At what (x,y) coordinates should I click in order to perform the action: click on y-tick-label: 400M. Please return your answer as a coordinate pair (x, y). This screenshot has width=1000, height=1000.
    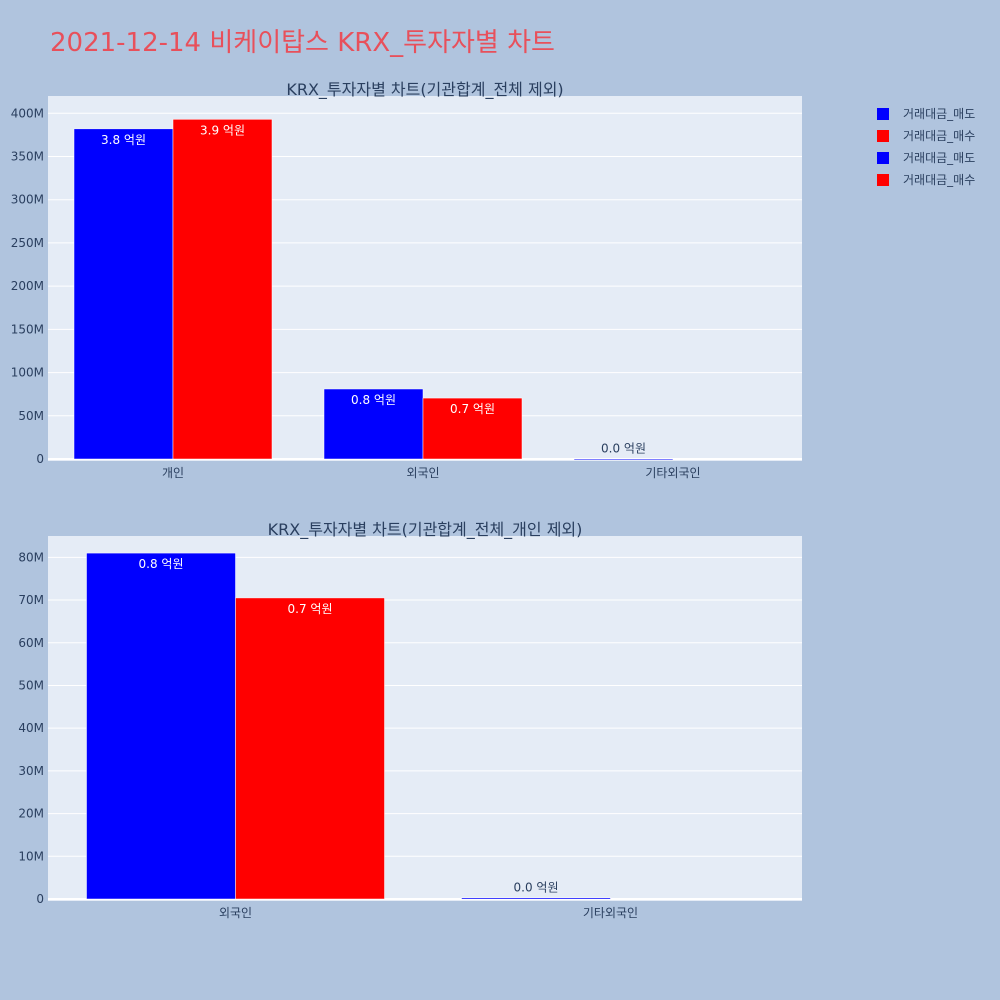
    Looking at the image, I should click on (27, 113).